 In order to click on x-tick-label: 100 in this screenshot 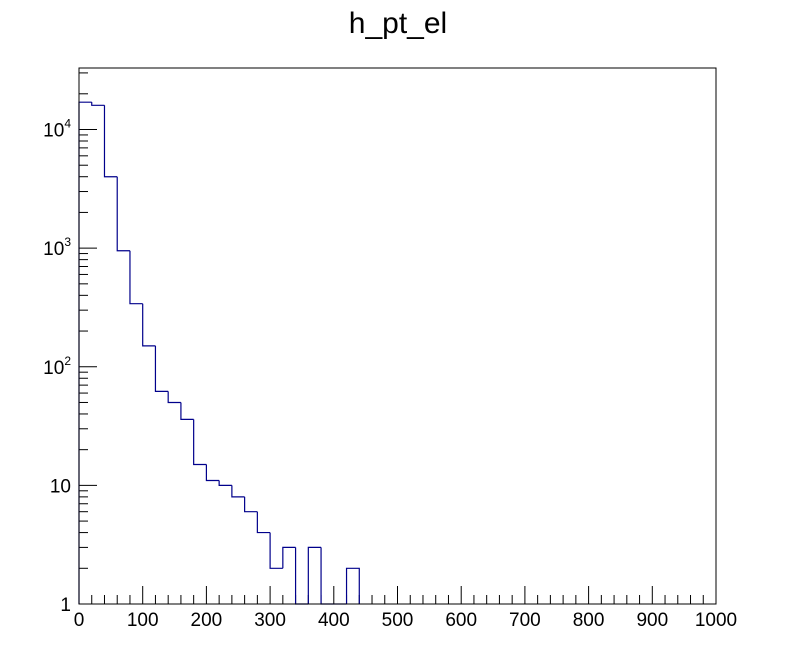, I will do `click(143, 620)`.